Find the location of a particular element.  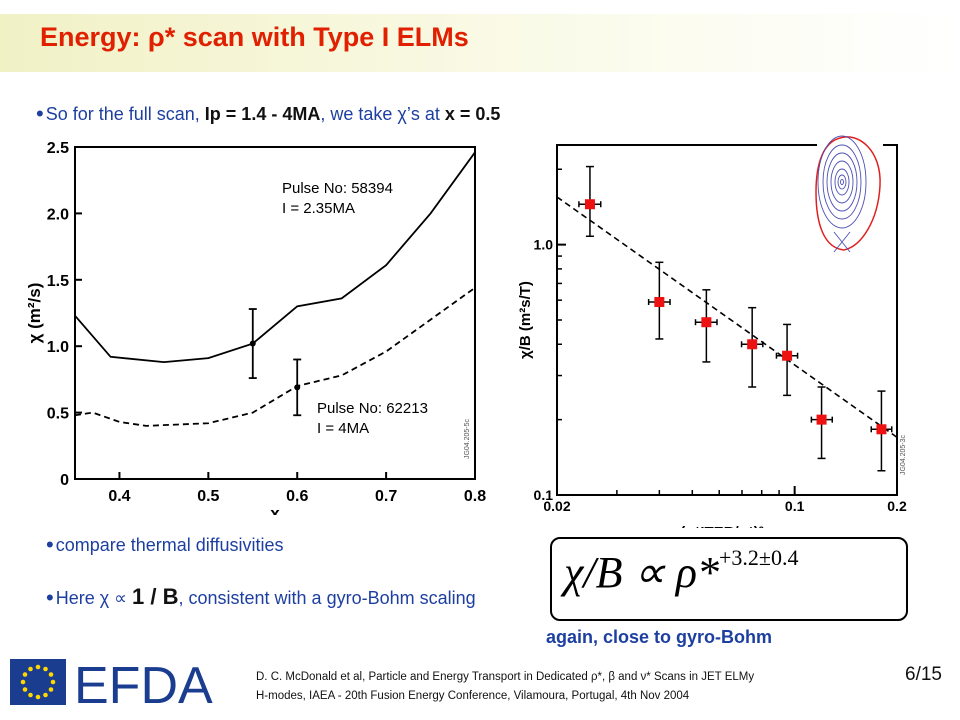

formula-lhs: χ/B ∝ ρ* is located at coordinates (642, 572).